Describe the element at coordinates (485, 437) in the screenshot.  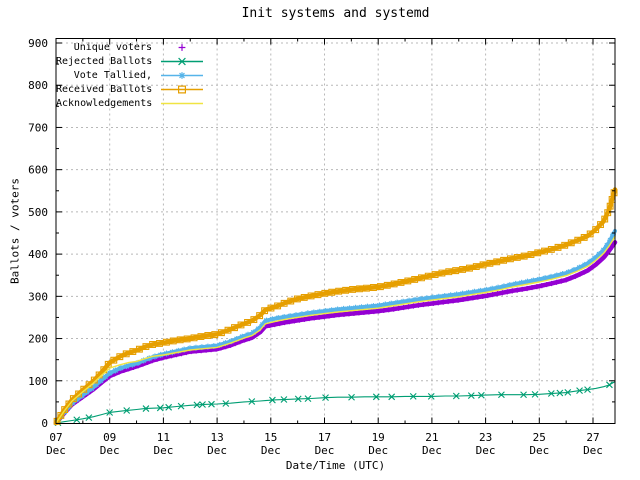
I see `x-tick-label-day: 23` at that location.